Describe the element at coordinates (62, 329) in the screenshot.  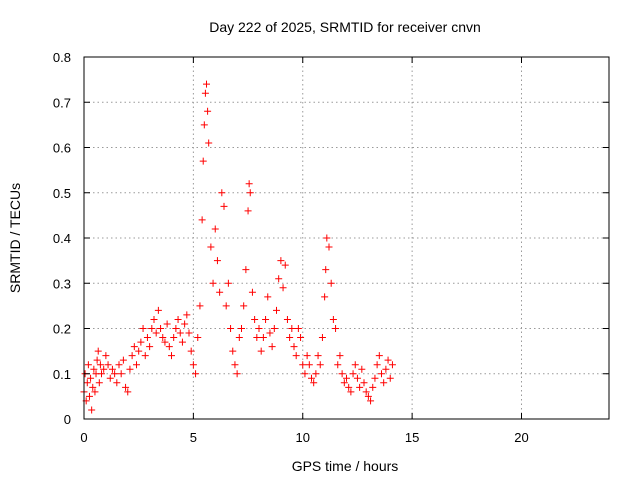
I see `y-tick-label: 0.2` at that location.